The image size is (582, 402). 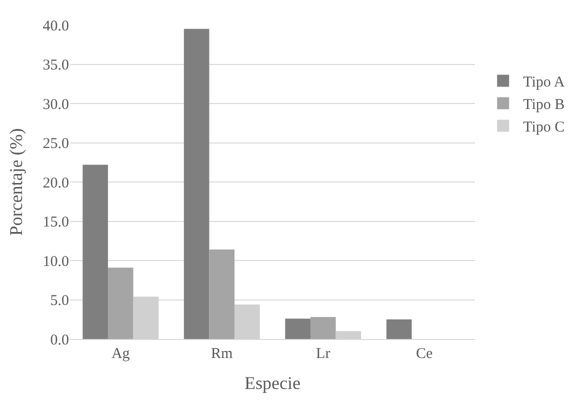 I want to click on y-tick-label: 40.0, so click(x=55, y=26).